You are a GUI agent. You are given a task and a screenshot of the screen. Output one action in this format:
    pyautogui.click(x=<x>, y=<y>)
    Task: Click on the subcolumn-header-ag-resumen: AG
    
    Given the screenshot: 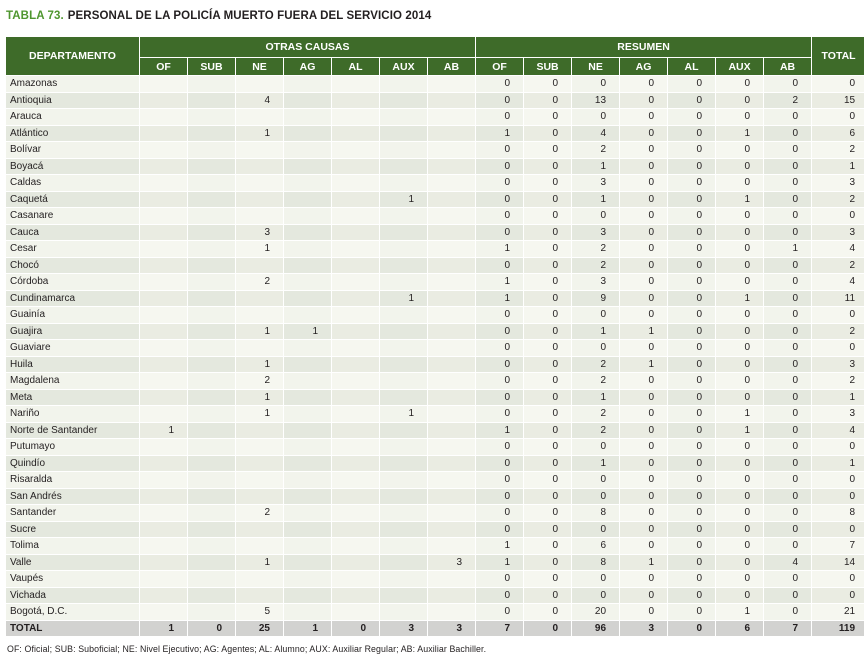 What is the action you would take?
    pyautogui.click(x=644, y=66)
    